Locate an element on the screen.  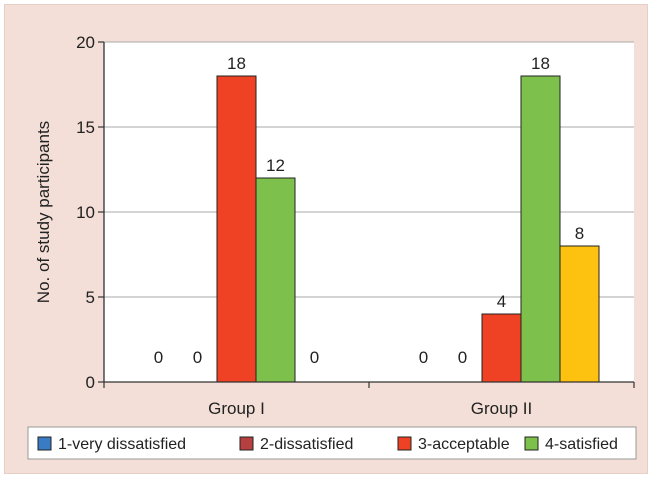
data-label: 12 is located at coordinates (275, 165).